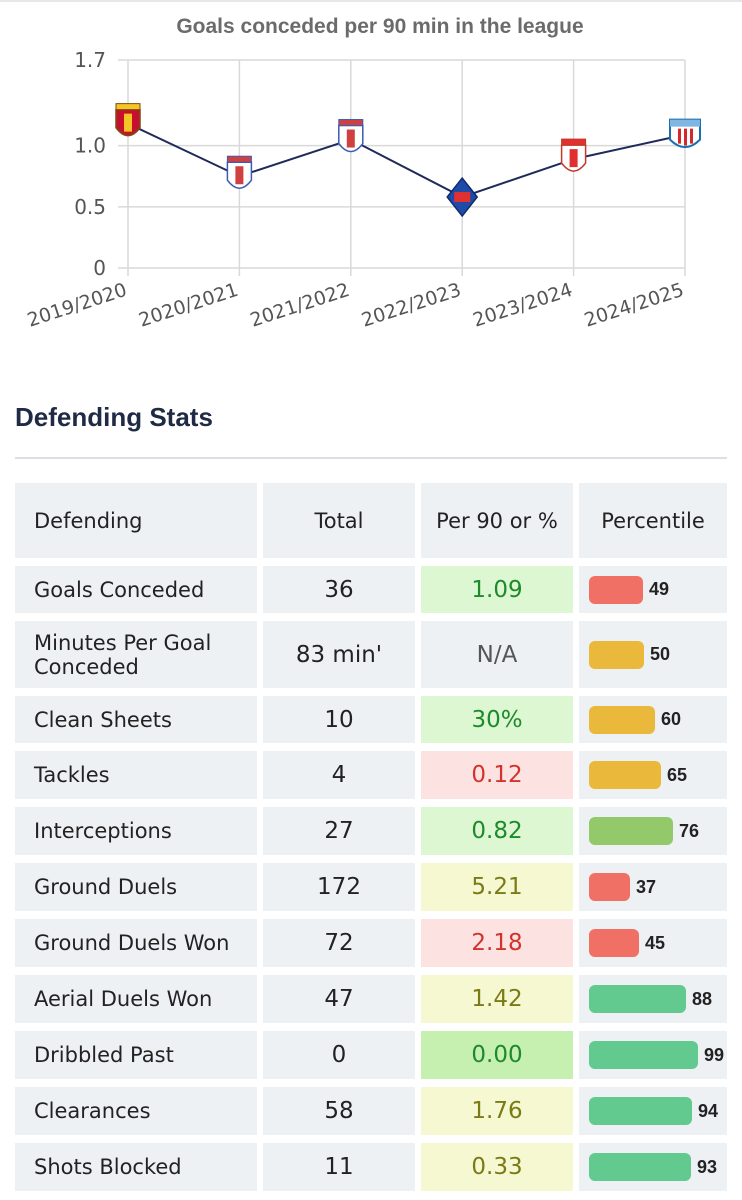 The height and width of the screenshot is (1200, 742). I want to click on stat-name: Clearances, so click(136, 1111).